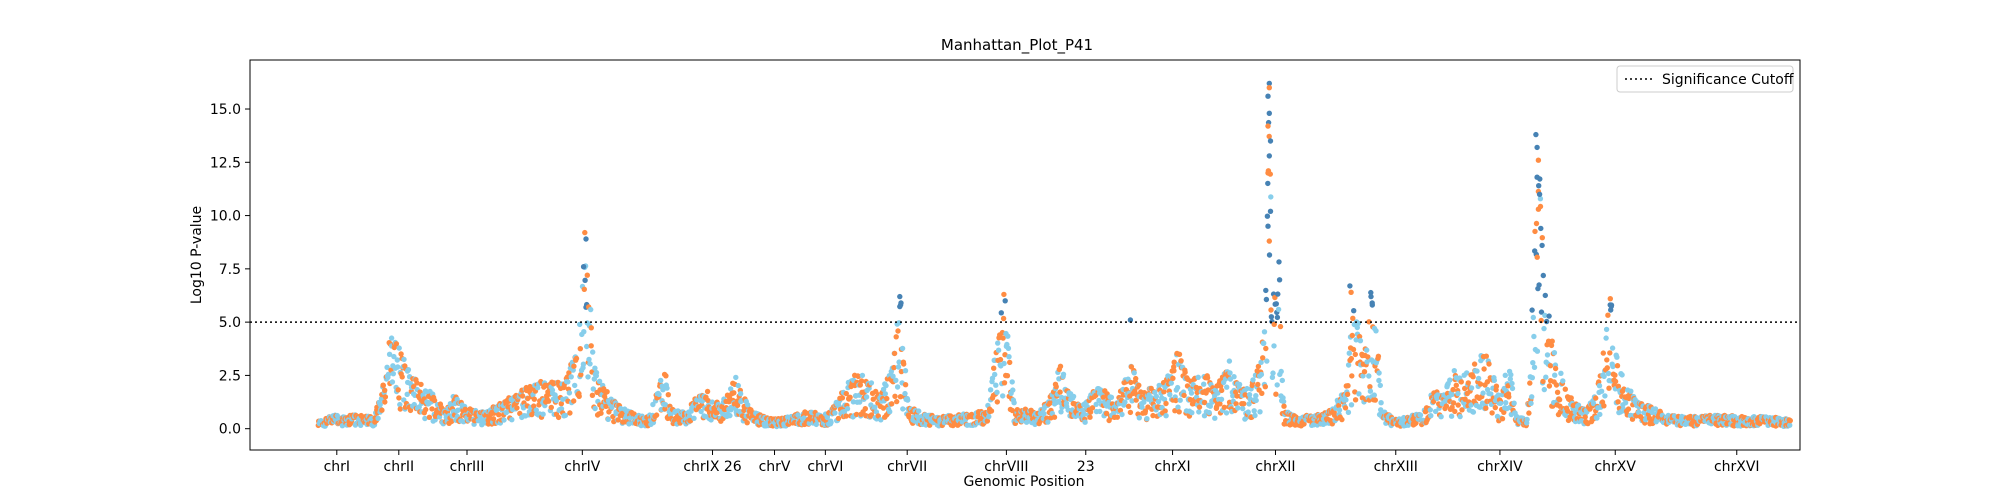 This screenshot has width=2000, height=504. I want to click on x-tick-label: chrXIV, so click(1500, 467).